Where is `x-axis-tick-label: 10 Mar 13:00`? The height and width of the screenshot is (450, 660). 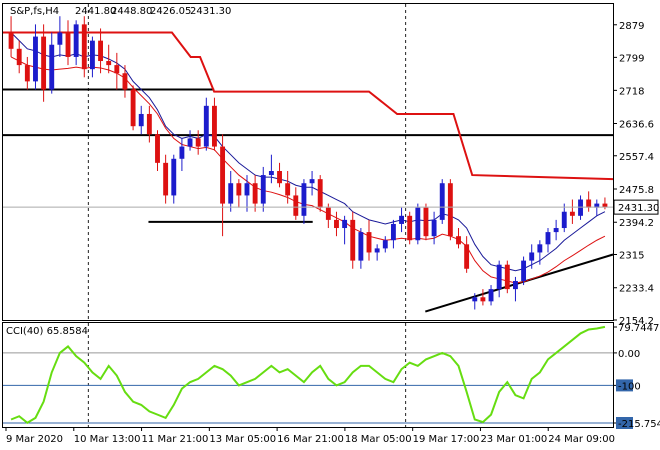
x-axis-tick-label: 10 Mar 13:00 is located at coordinates (107, 439).